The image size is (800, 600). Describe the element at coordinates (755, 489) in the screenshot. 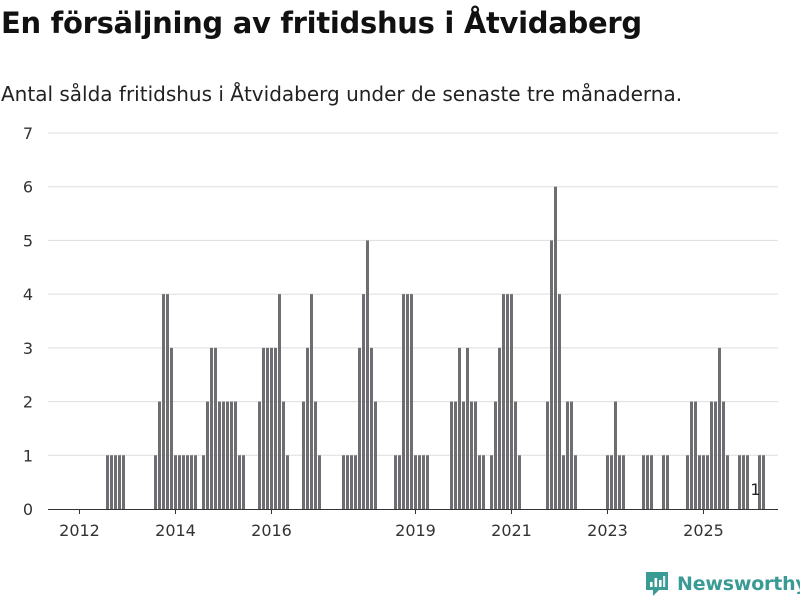

I see `annotations: 1` at that location.